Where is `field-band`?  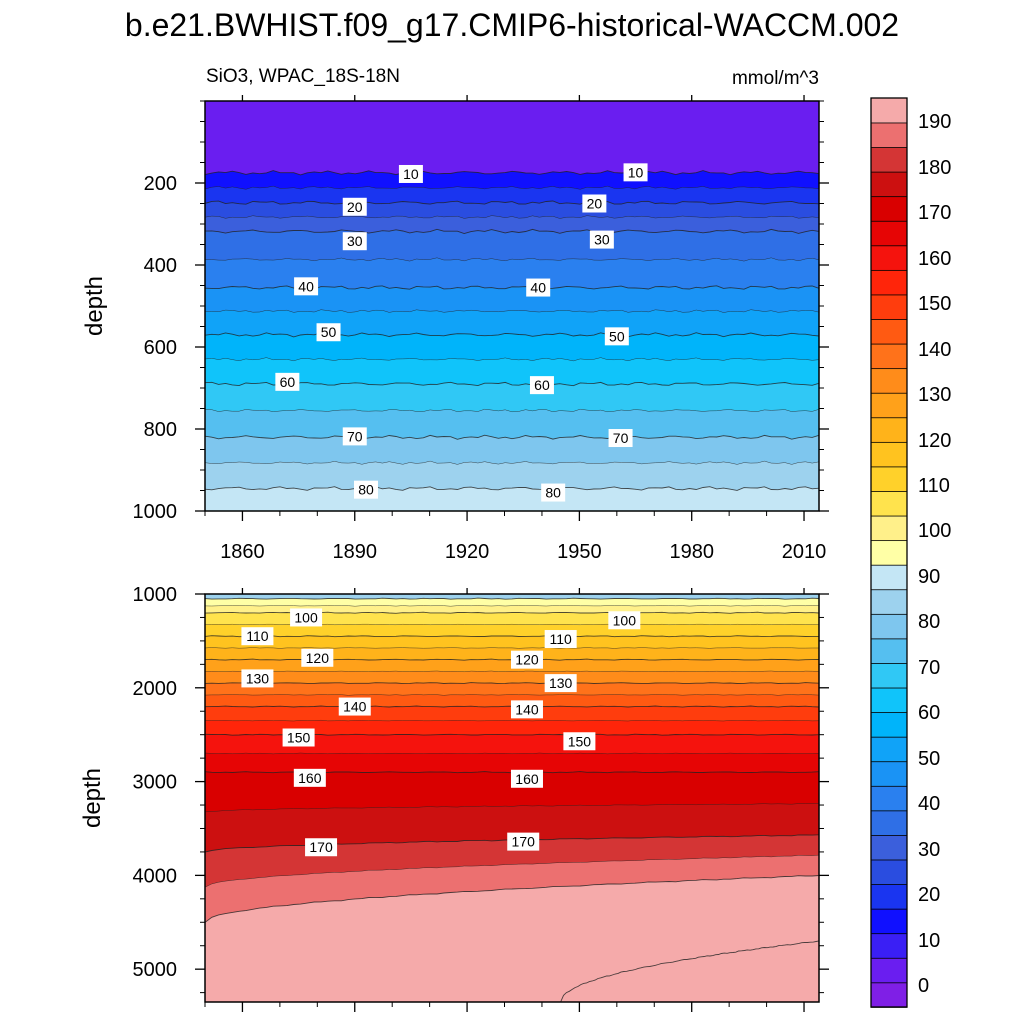
field-band is located at coordinates (689, 971).